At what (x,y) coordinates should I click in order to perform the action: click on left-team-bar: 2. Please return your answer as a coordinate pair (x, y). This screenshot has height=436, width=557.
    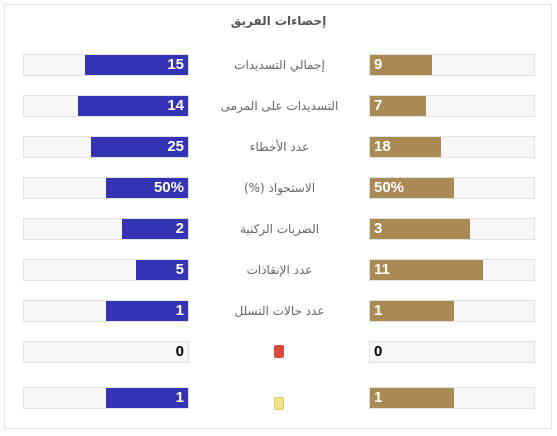
    Looking at the image, I should click on (106, 229).